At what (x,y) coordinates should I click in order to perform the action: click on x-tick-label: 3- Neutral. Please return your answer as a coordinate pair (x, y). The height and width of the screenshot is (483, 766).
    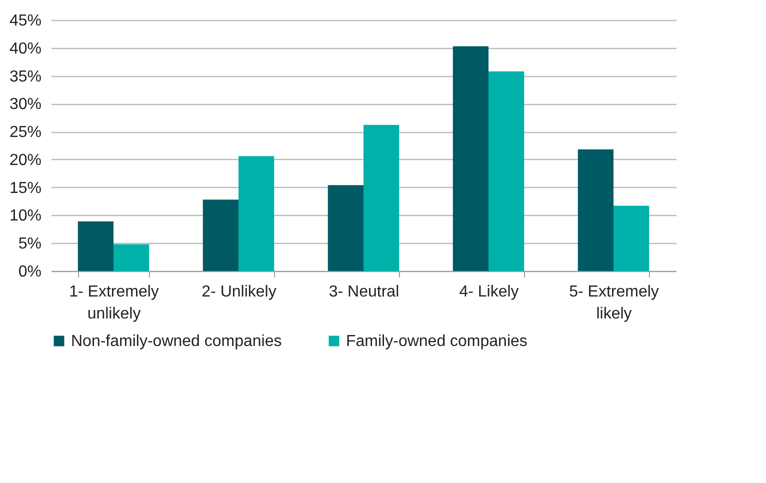
    Looking at the image, I should click on (364, 292).